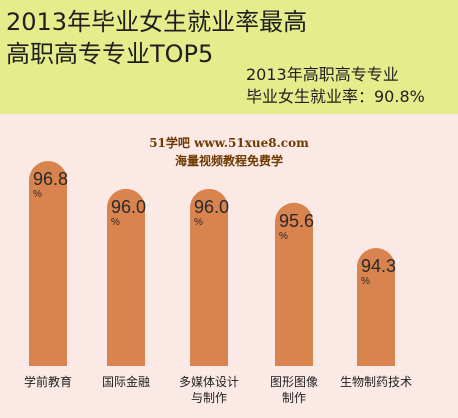 The width and height of the screenshot is (458, 418). I want to click on summary-line-2: 毕业女生就业率：90.8%, so click(335, 96).